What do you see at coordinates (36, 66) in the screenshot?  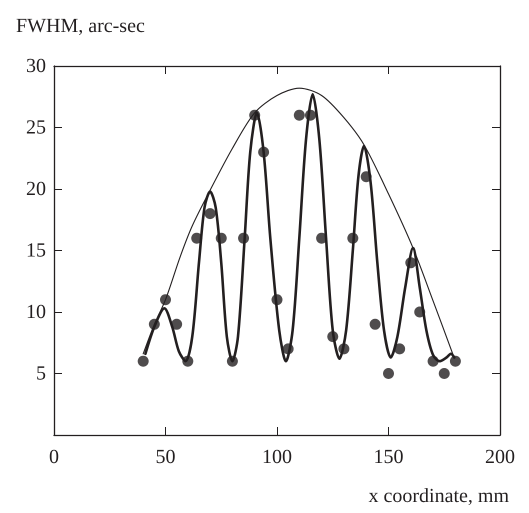 I see `y-tick-label: 30` at bounding box center [36, 66].